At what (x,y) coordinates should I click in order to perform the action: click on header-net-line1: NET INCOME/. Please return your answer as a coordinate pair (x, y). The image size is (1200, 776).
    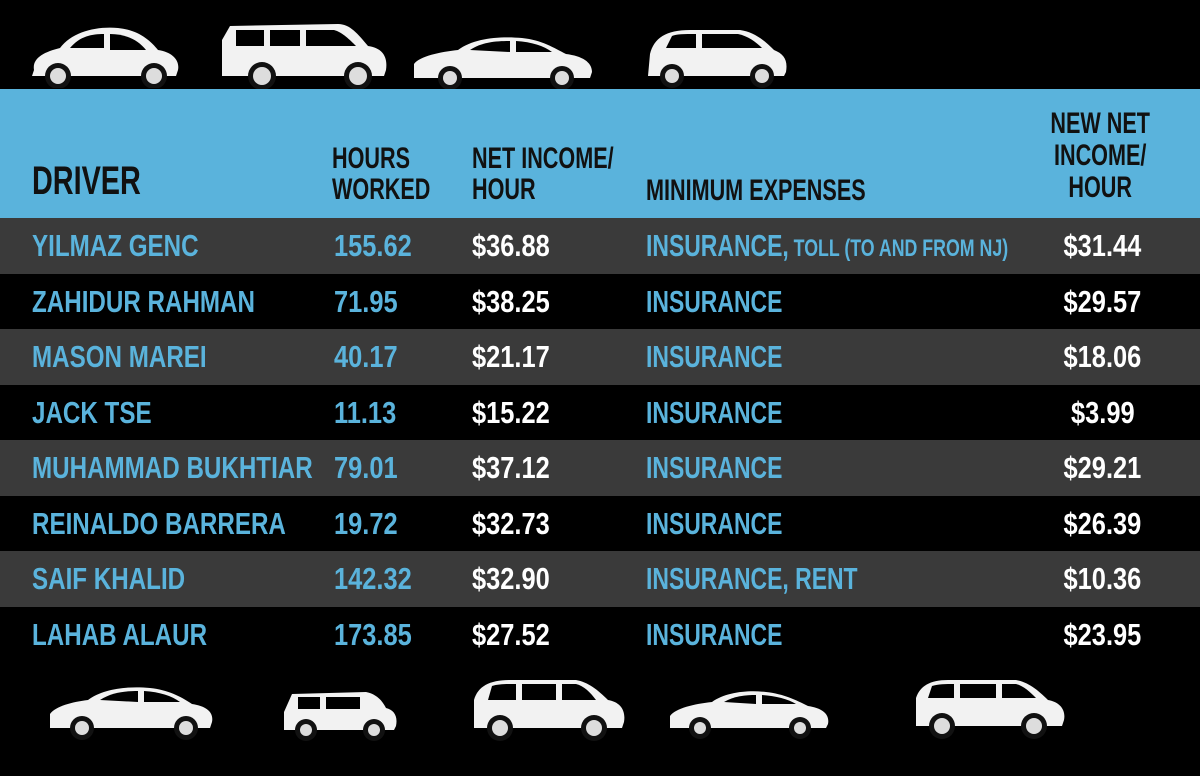
    Looking at the image, I should click on (543, 158).